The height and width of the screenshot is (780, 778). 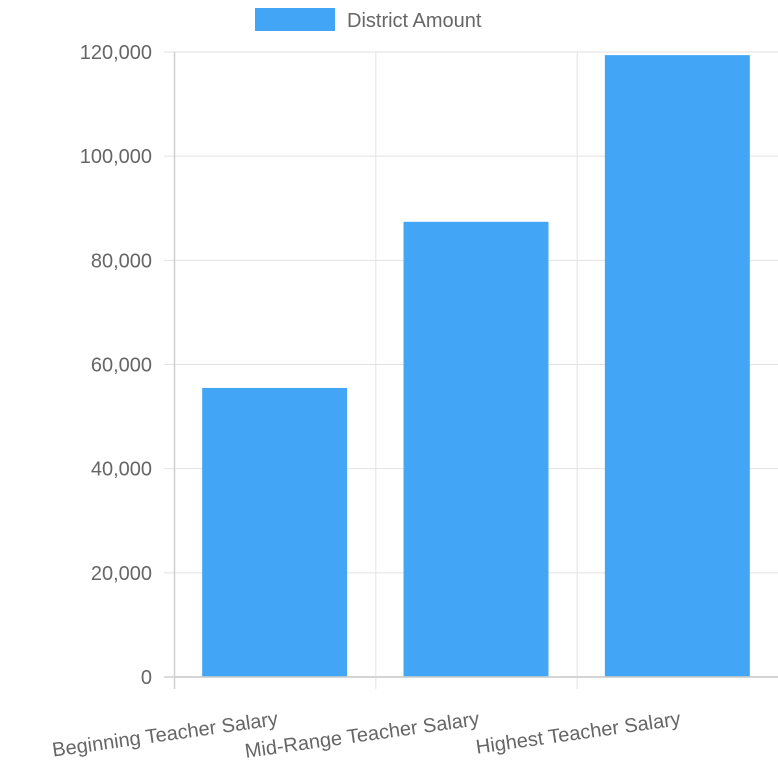 I want to click on x-tick-label: Highest Teacher Salary, so click(x=578, y=733).